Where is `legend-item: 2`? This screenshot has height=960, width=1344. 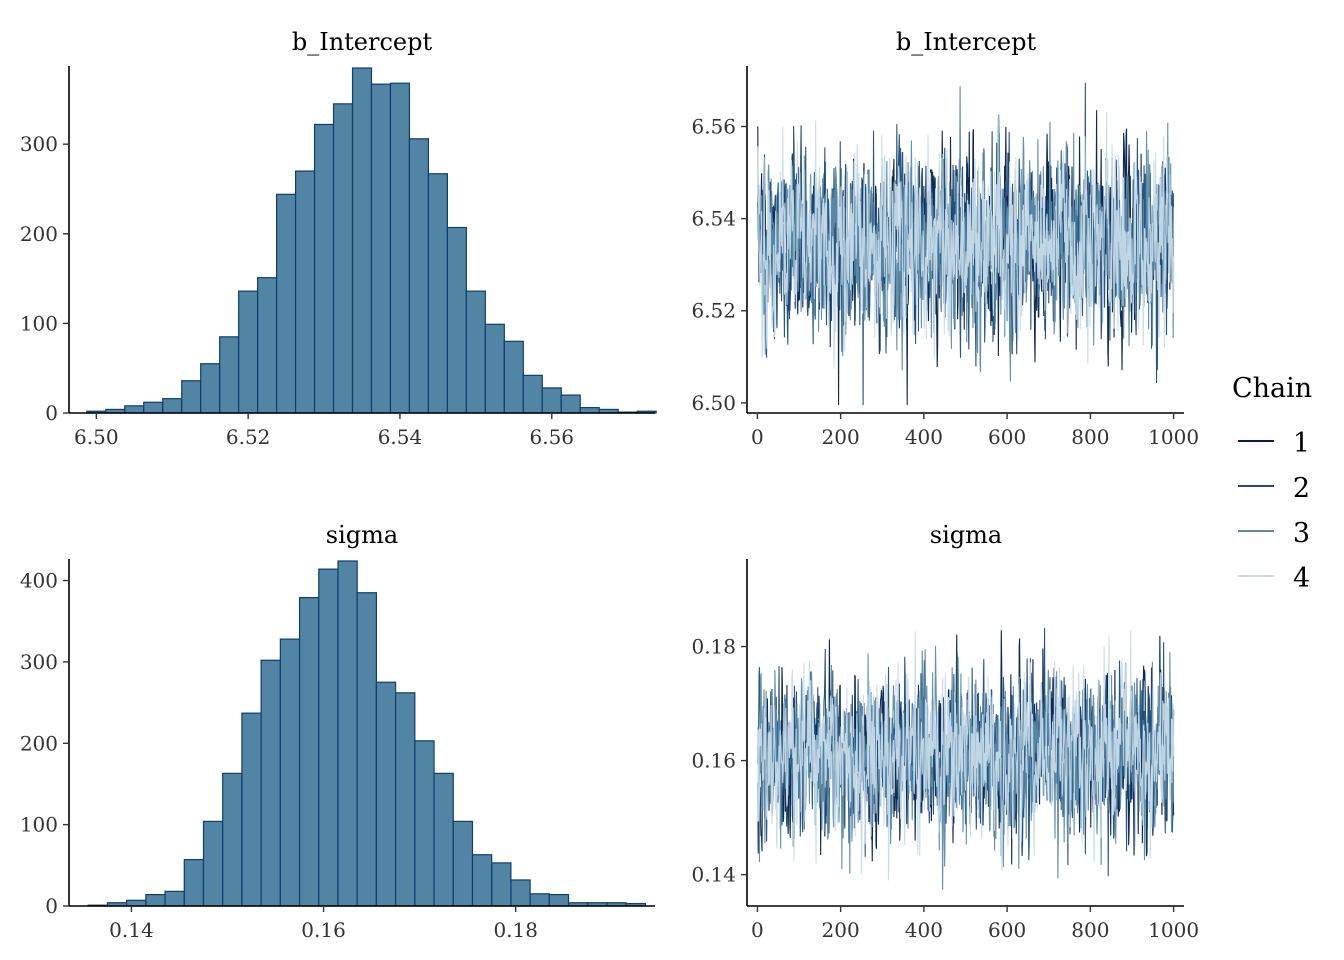 legend-item: 2 is located at coordinates (1274, 488).